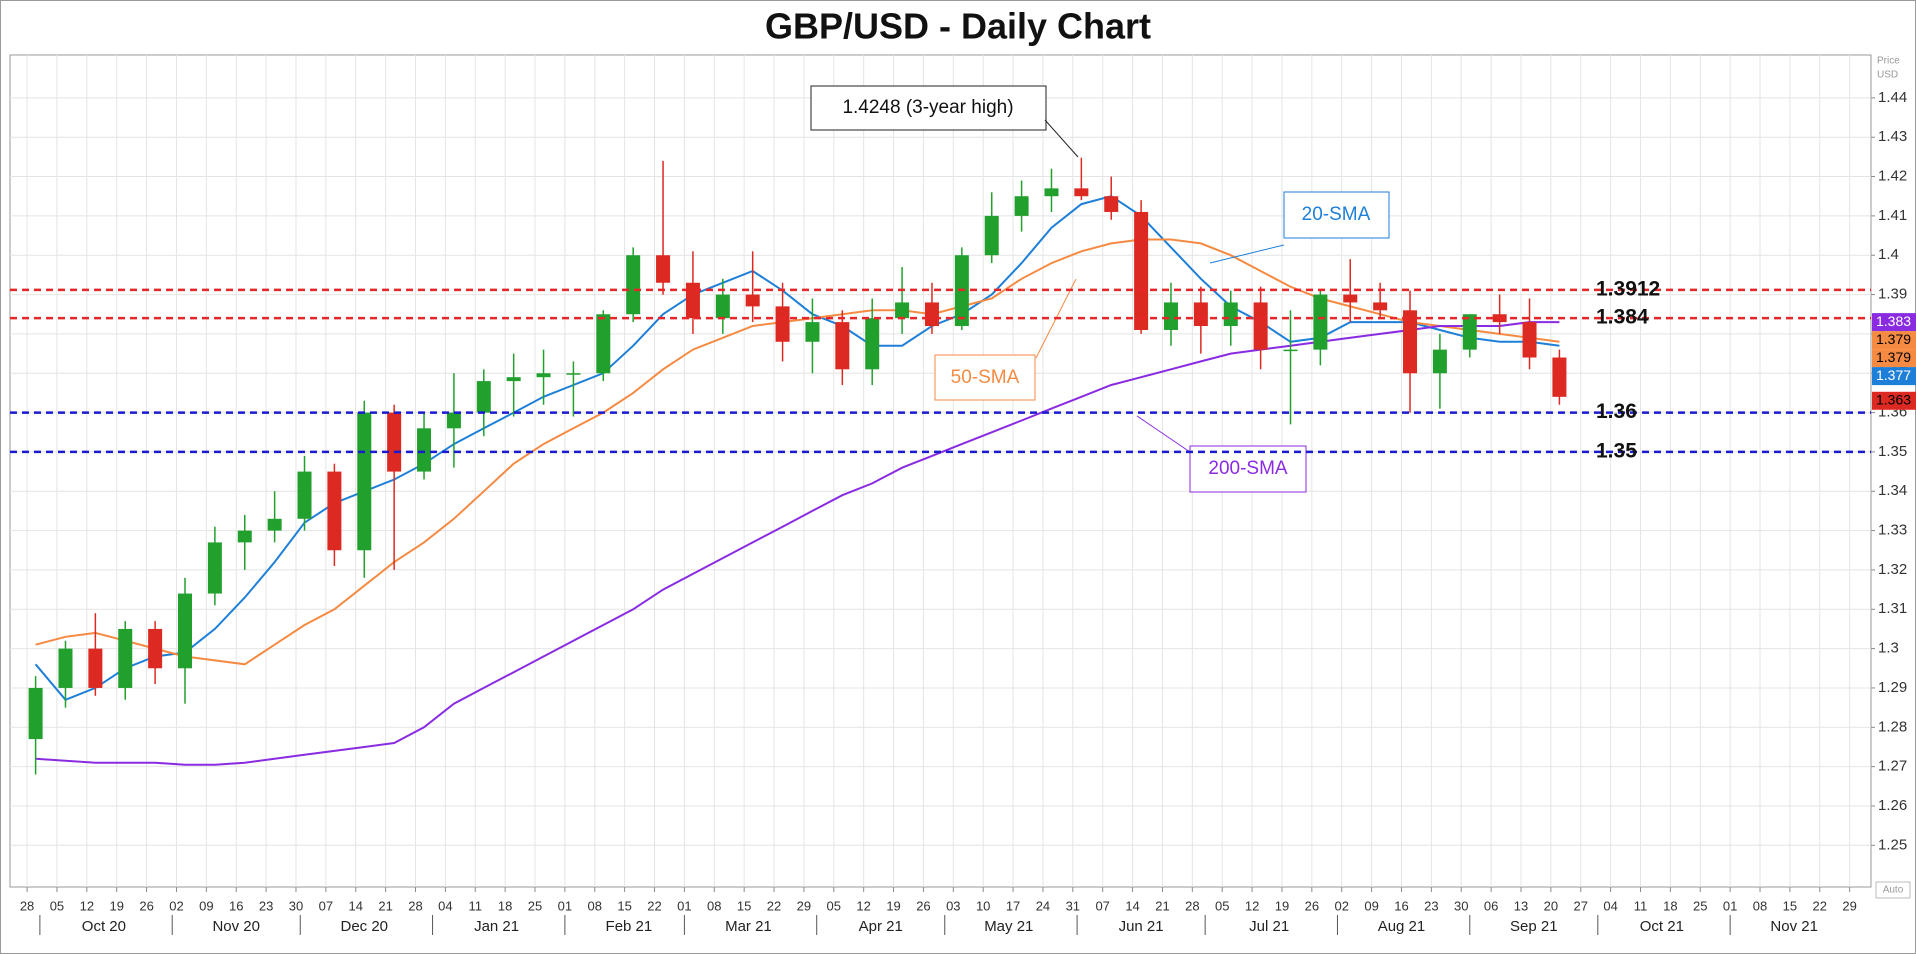  I want to click on x-tick-label: 20, so click(1551, 905).